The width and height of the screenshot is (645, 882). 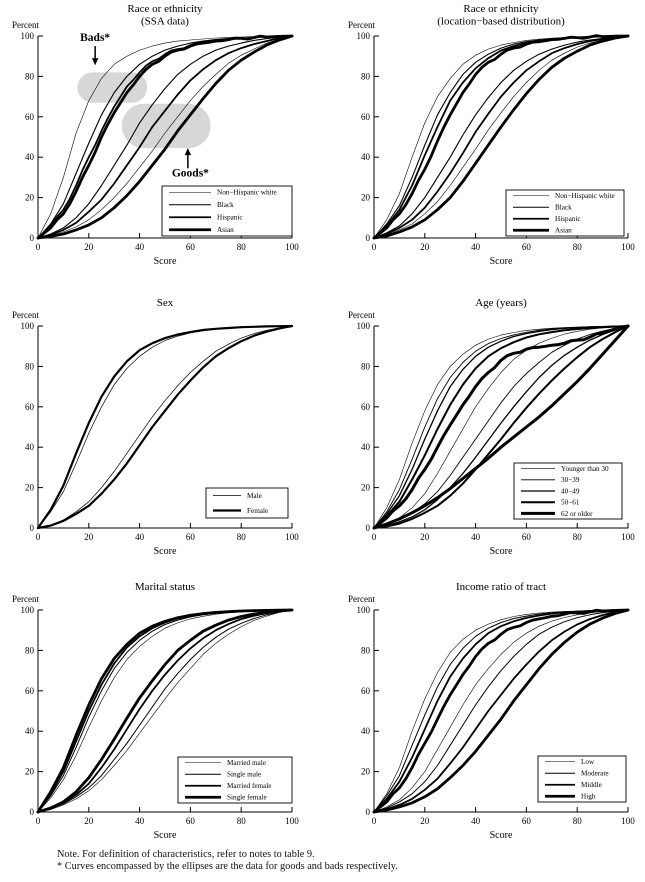 I want to click on legend-label: Male, so click(x=254, y=496).